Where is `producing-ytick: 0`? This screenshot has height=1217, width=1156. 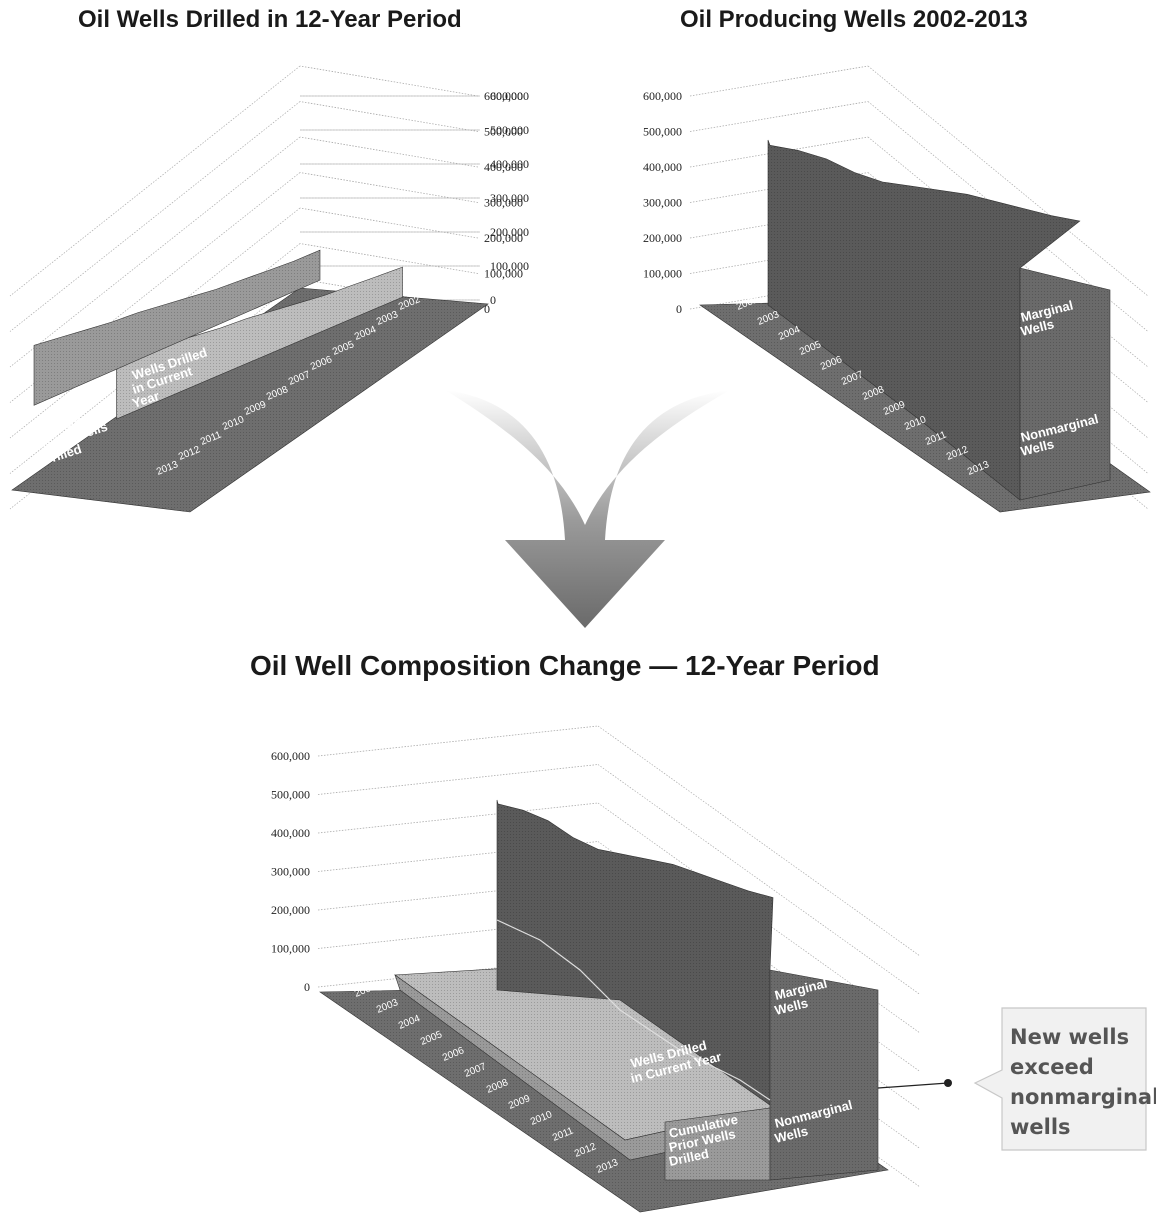
producing-ytick: 0 is located at coordinates (679, 309).